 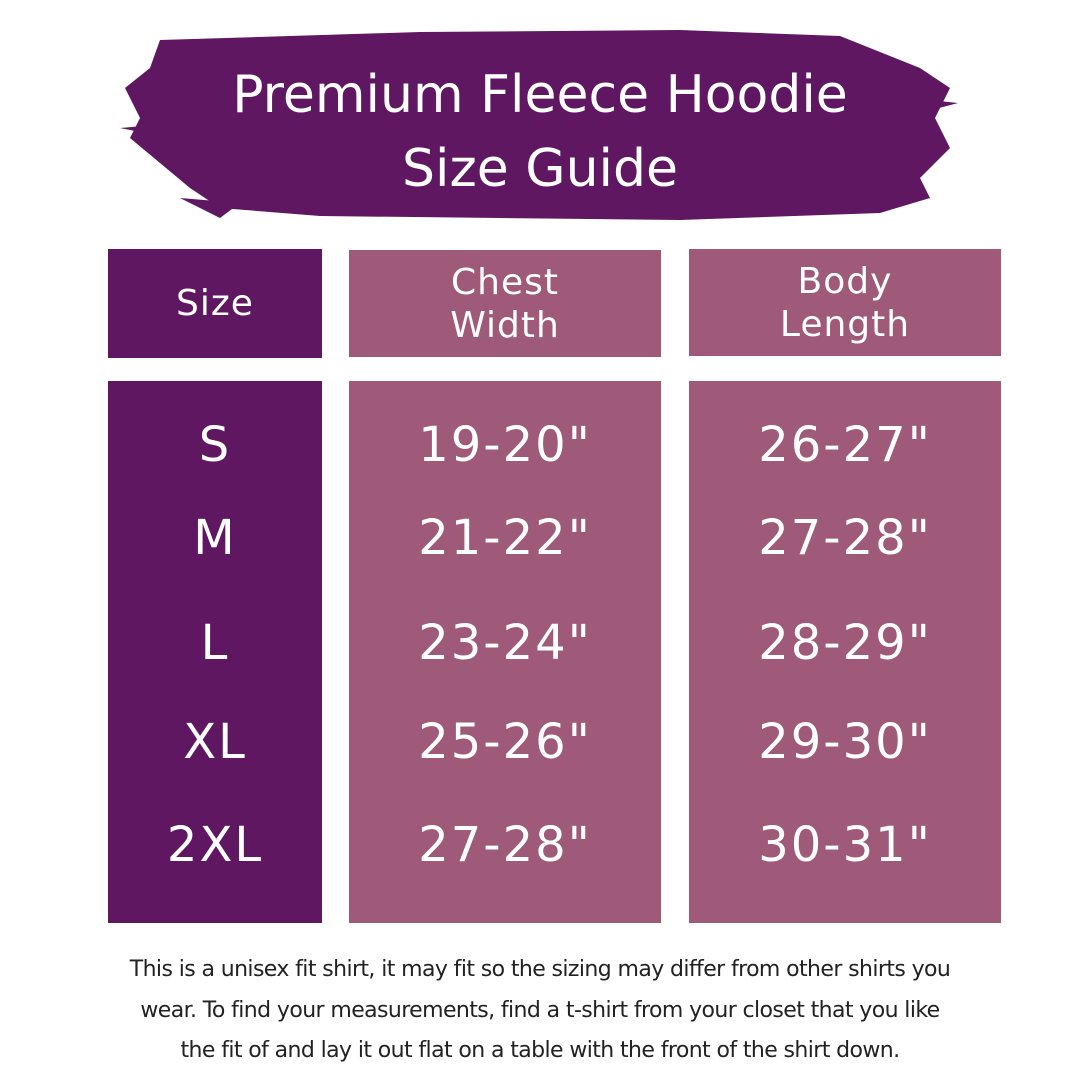 I want to click on header-body-line2: Length, so click(x=845, y=324).